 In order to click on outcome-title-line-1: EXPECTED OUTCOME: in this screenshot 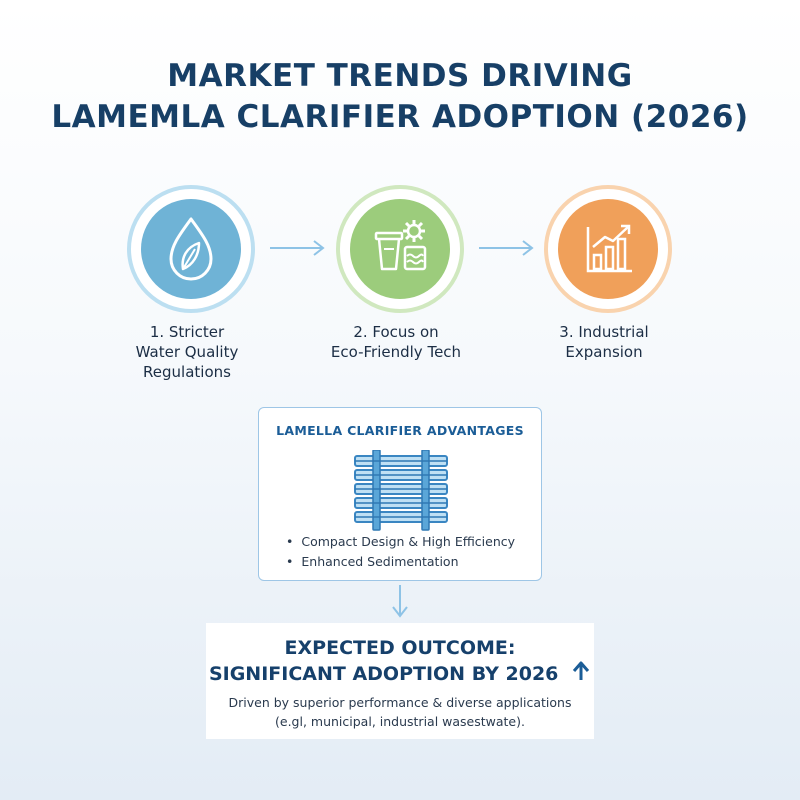, I will do `click(400, 648)`.